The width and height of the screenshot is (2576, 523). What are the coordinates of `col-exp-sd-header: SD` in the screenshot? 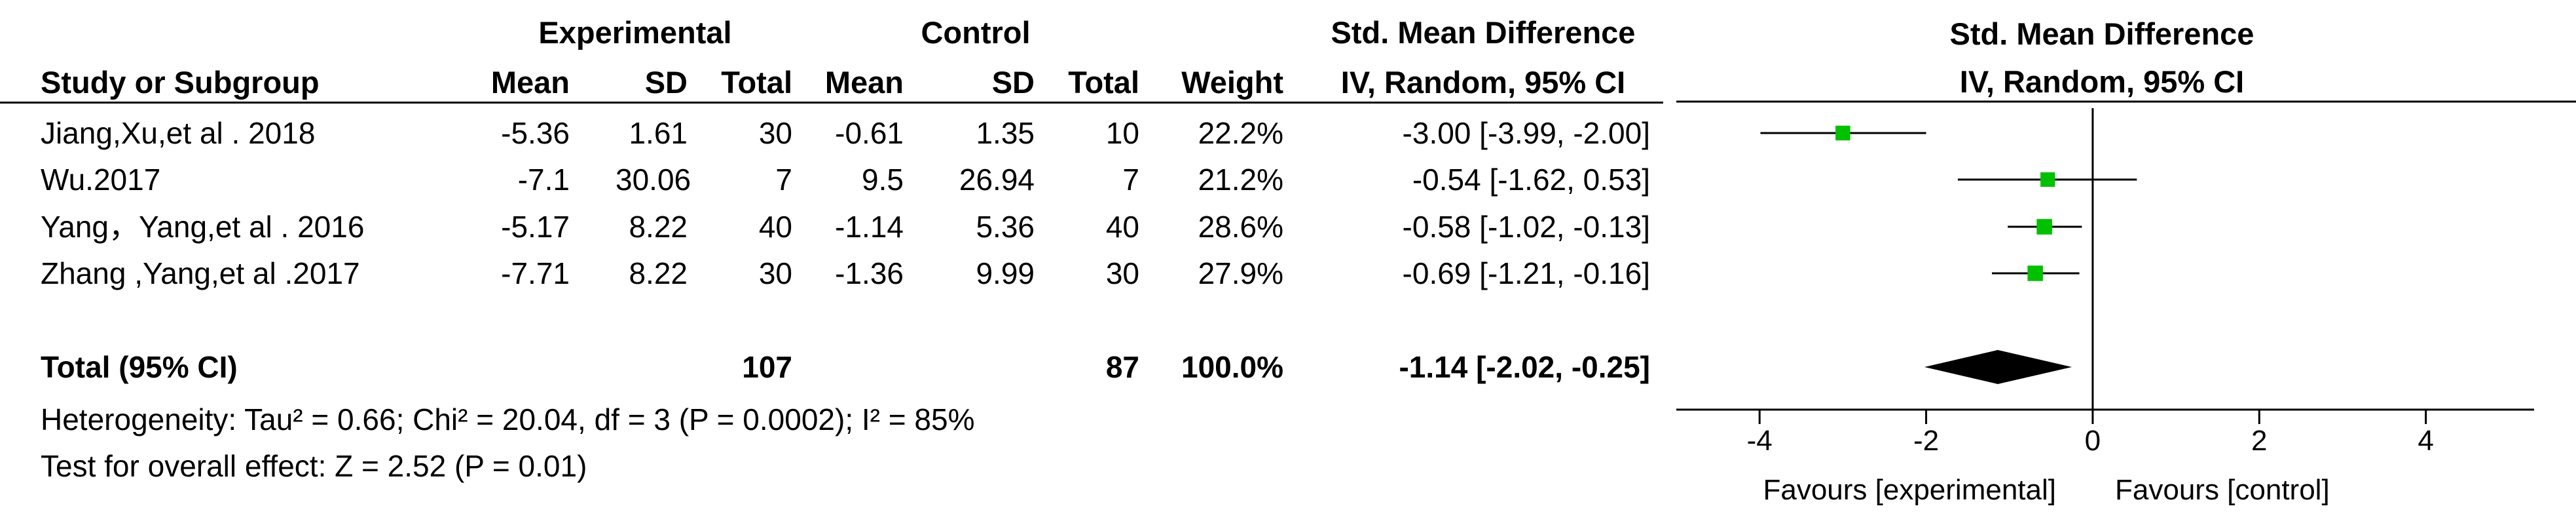 It's located at (666, 82).